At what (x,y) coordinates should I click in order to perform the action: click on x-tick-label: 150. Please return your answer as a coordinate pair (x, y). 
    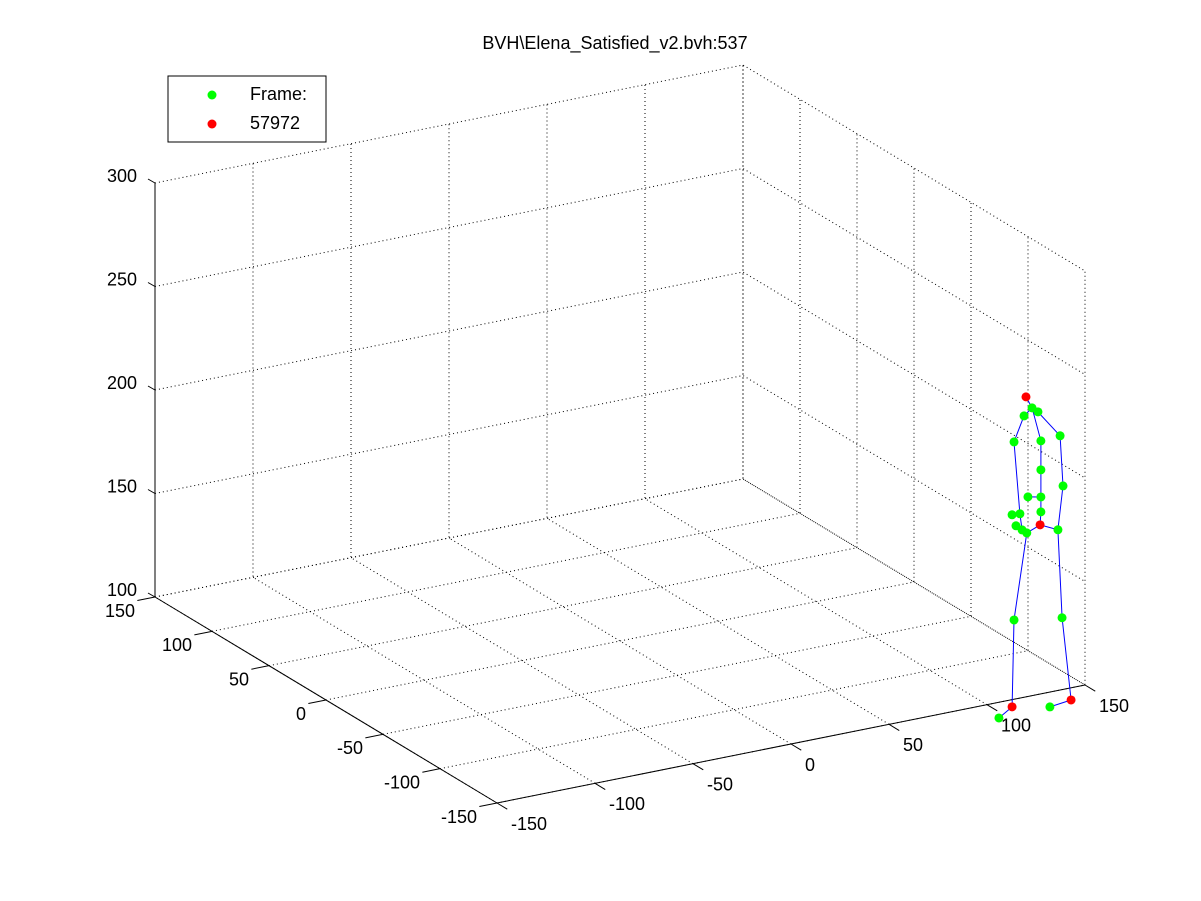
    Looking at the image, I should click on (1114, 706).